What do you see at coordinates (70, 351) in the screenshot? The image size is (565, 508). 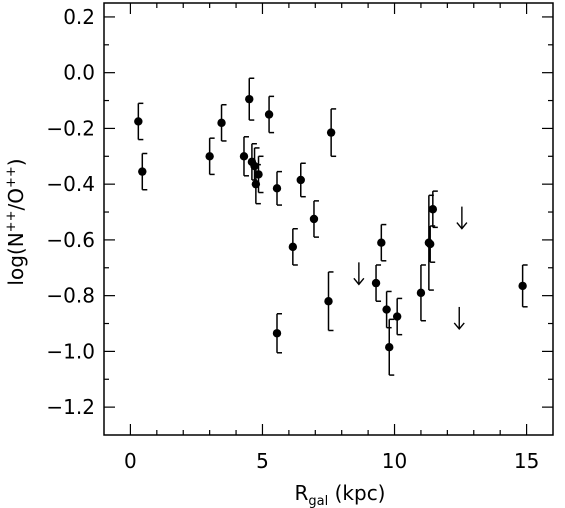 I see `y-tick-label: −1.0` at bounding box center [70, 351].